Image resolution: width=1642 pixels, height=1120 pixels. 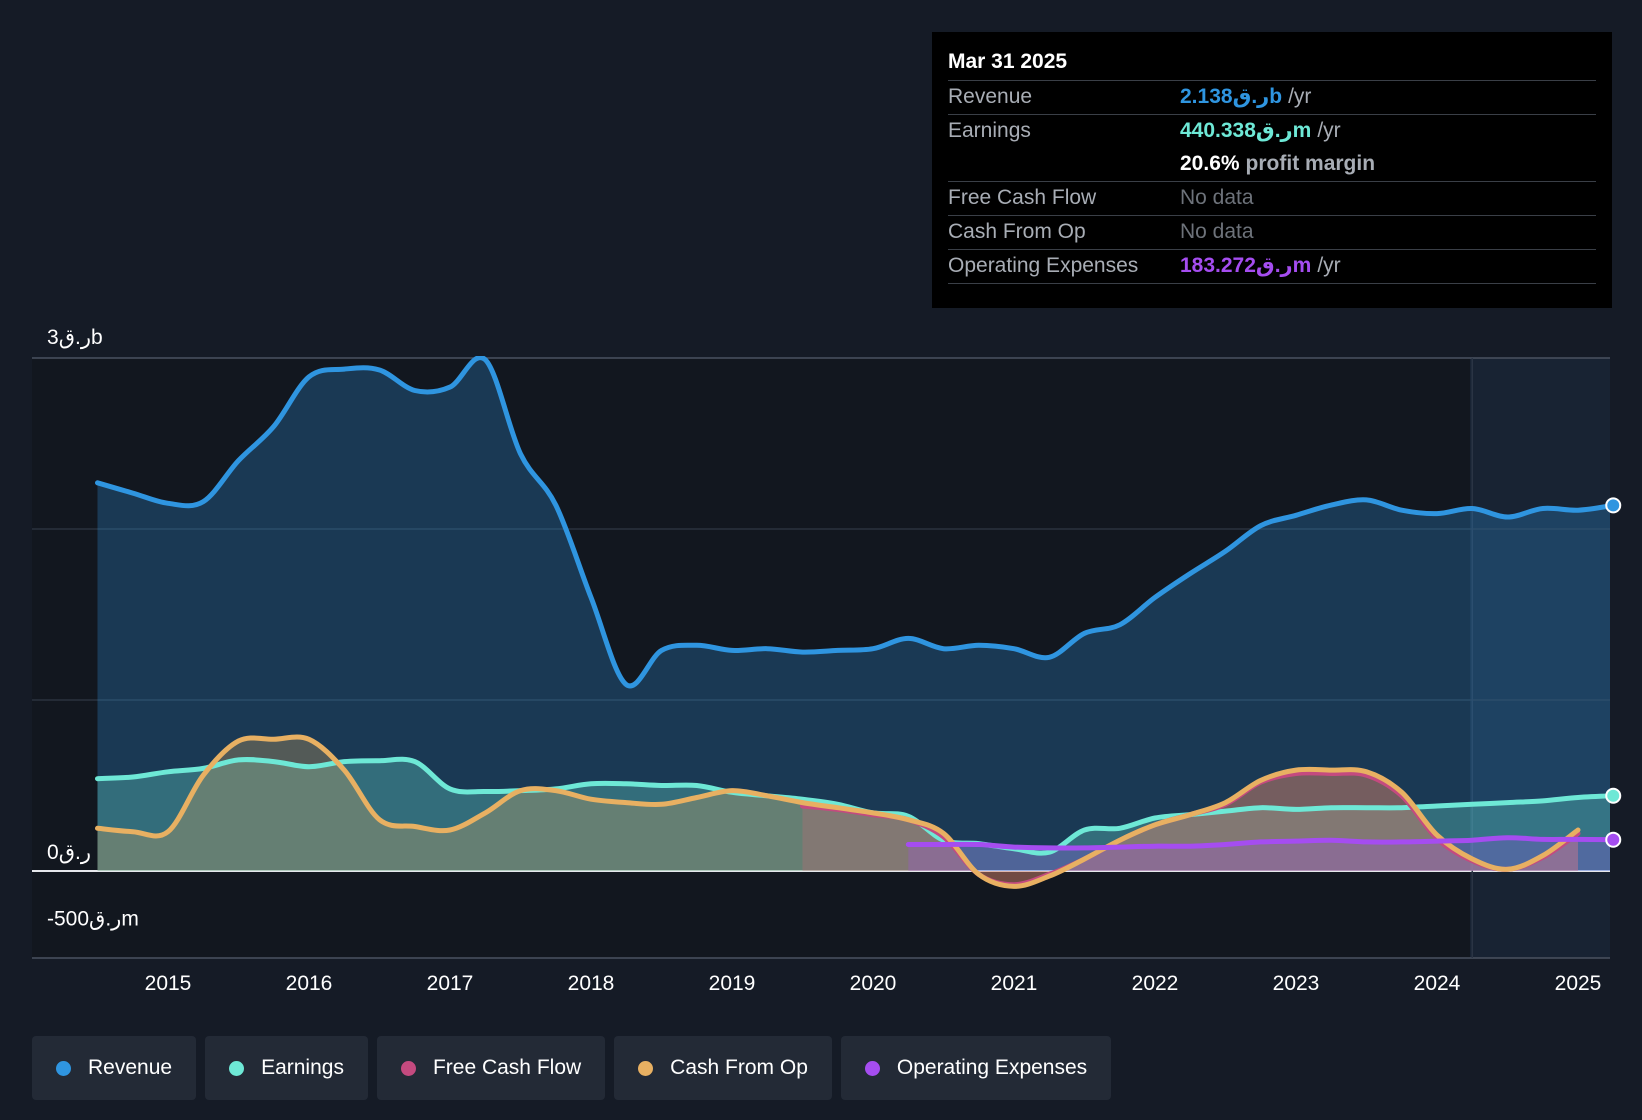 I want to click on y-tick-label: 0ر.ق, so click(x=69, y=853).